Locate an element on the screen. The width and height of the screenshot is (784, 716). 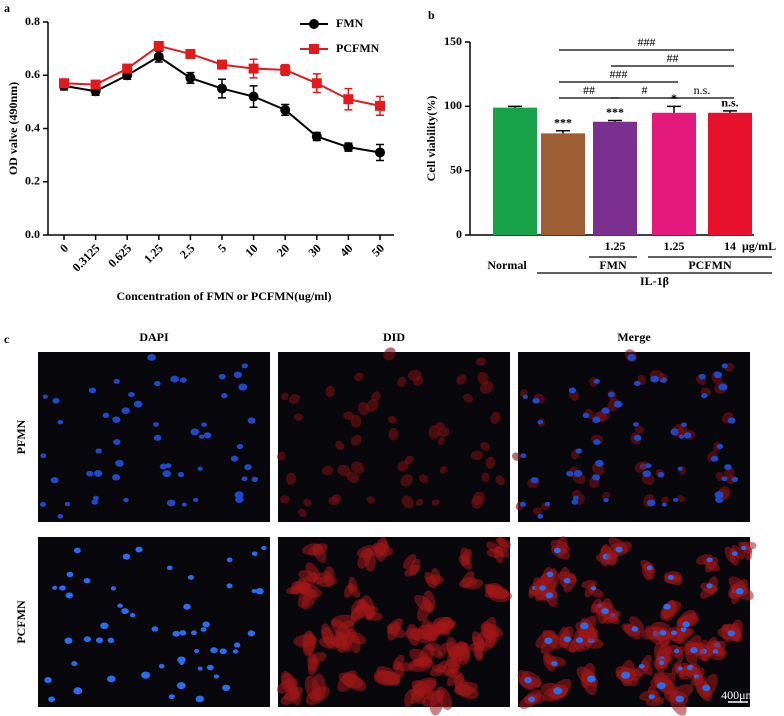
y-tick-label: 0.0 is located at coordinates (32, 234).